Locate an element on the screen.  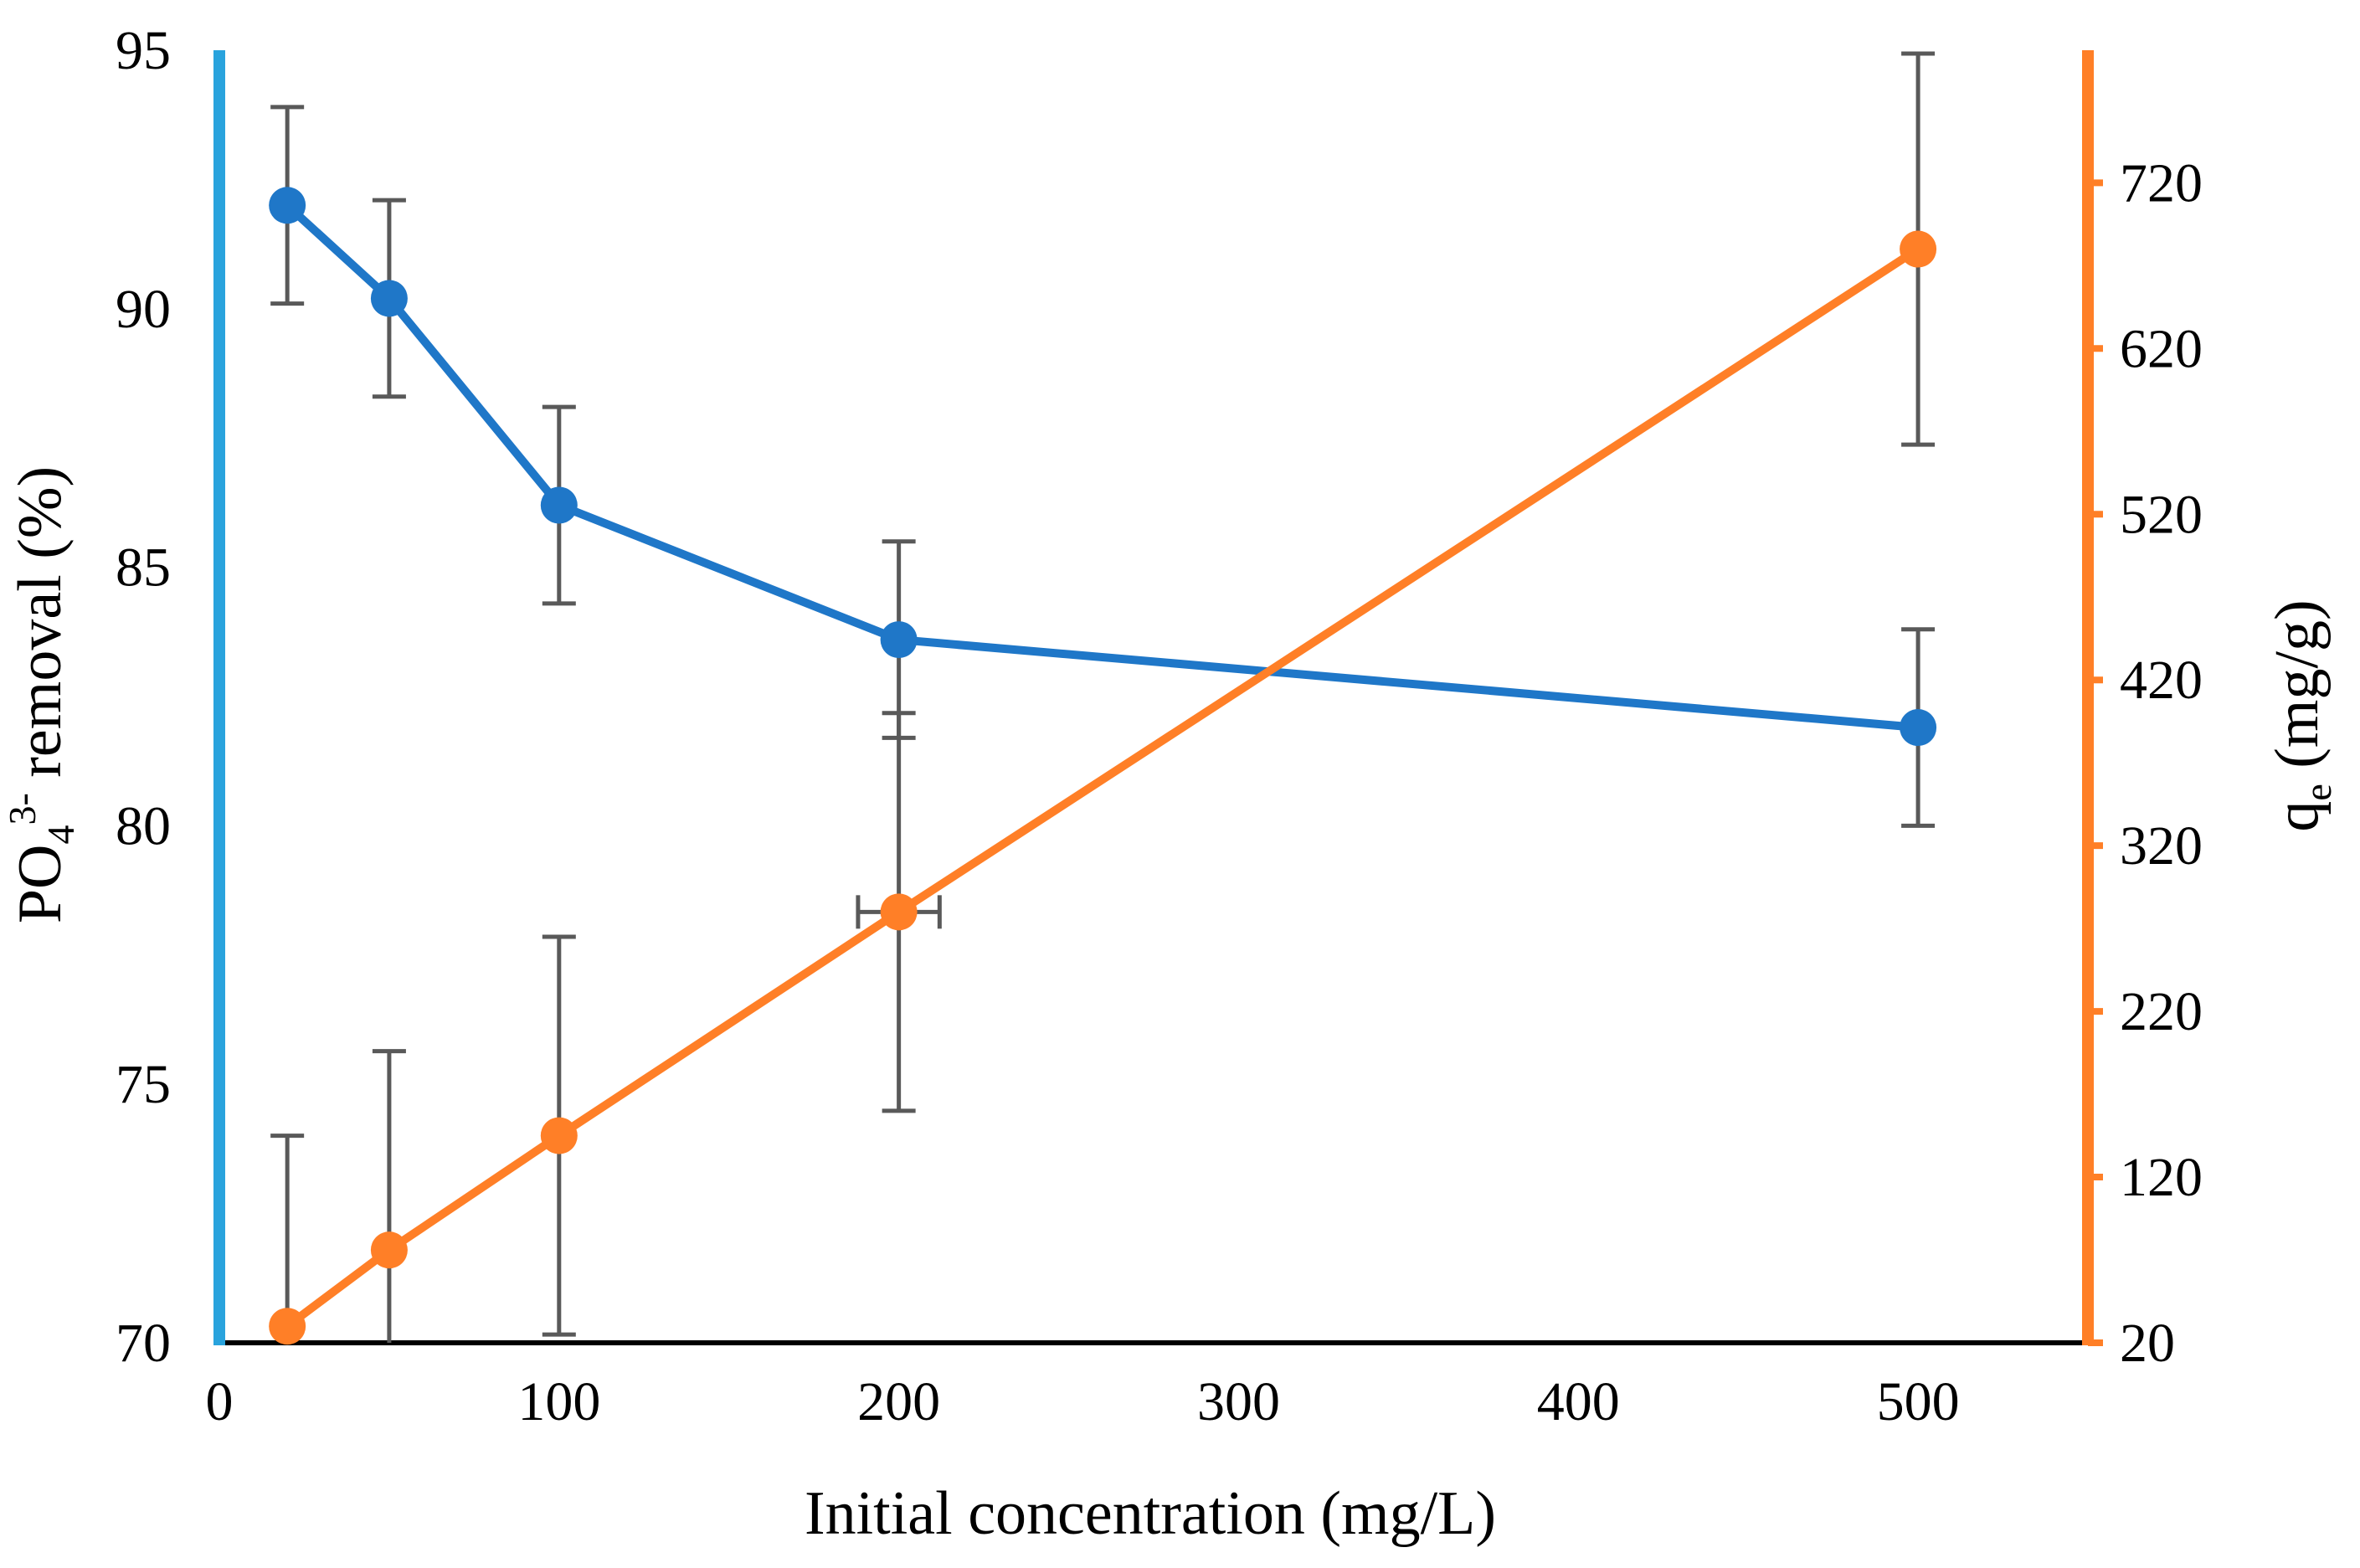
data-point-s0-p4 is located at coordinates (1918, 728).